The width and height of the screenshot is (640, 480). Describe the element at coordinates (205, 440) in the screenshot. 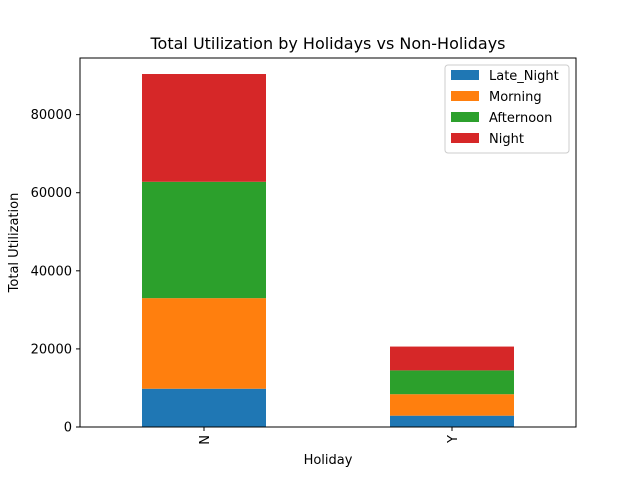

I see `x-tick-label-n: N` at that location.